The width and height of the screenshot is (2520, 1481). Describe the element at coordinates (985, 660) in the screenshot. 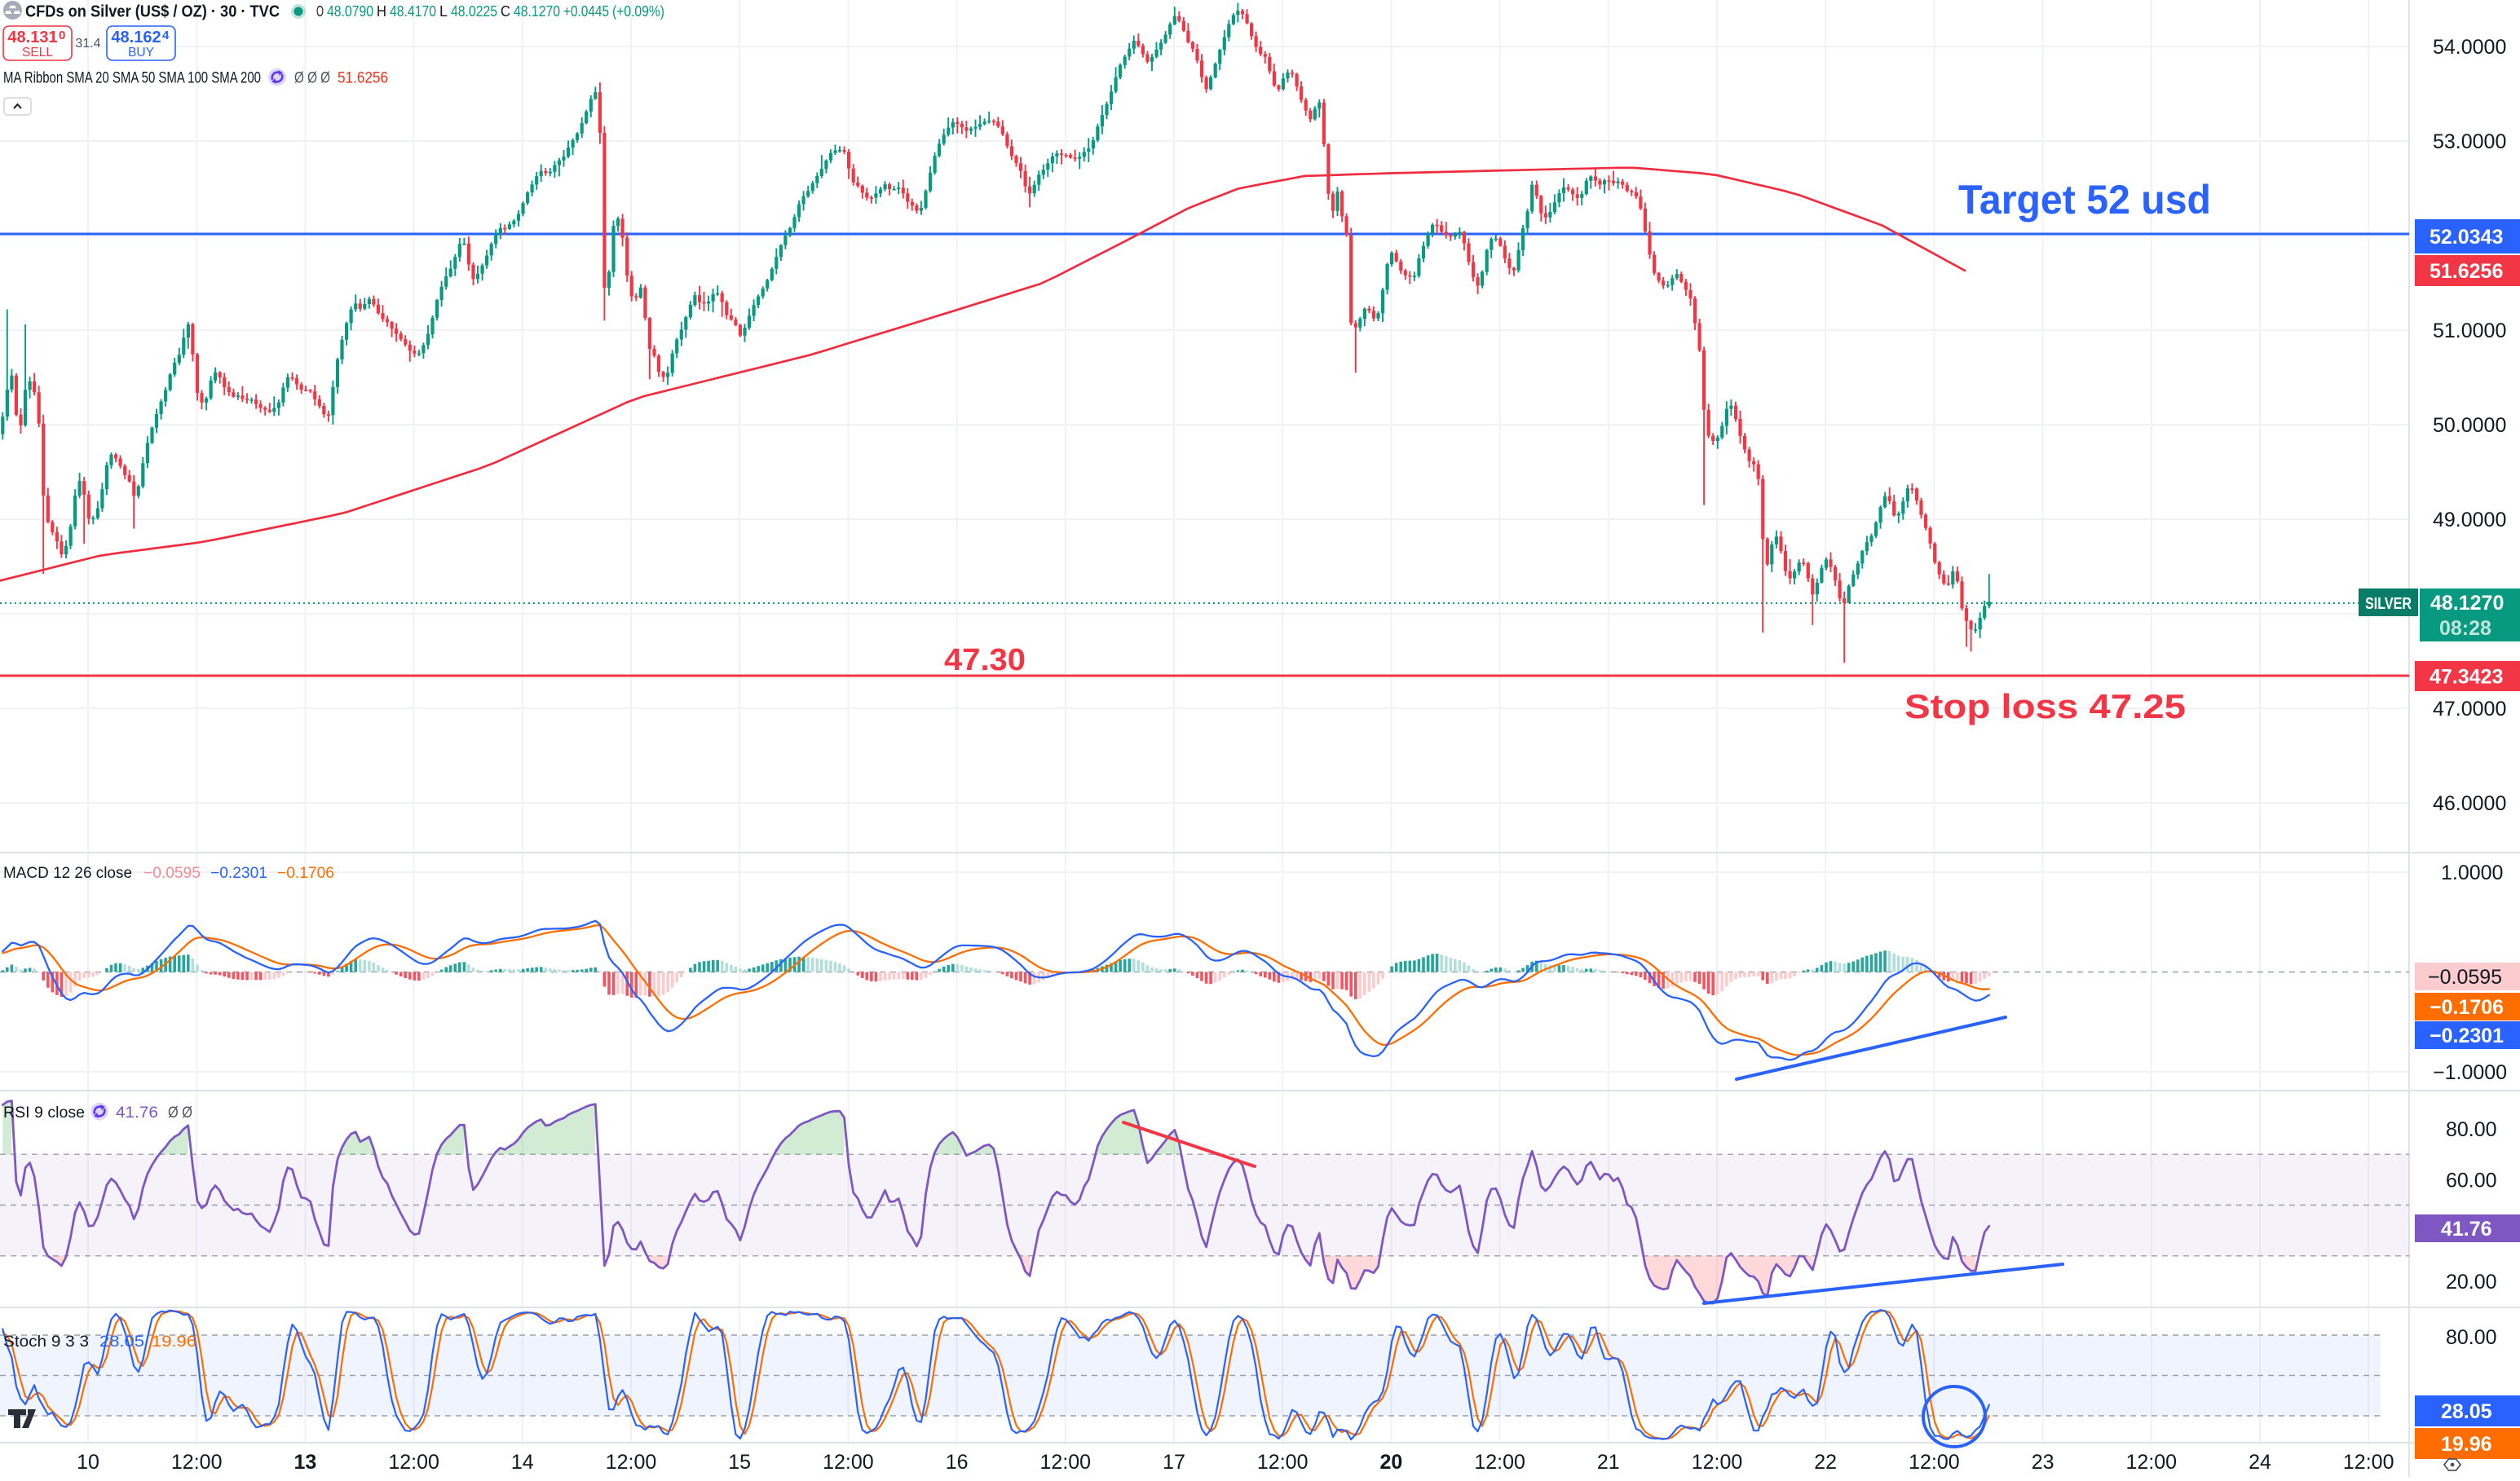

I see `svg-text: 47.30` at that location.